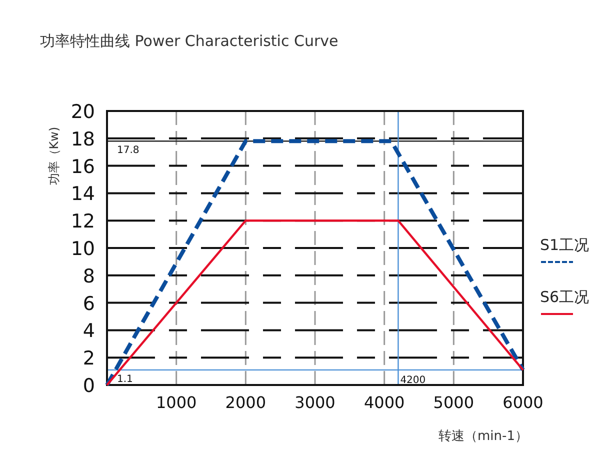 The image size is (603, 473). What do you see at coordinates (82, 112) in the screenshot?
I see `y-tick-label: 20` at bounding box center [82, 112].